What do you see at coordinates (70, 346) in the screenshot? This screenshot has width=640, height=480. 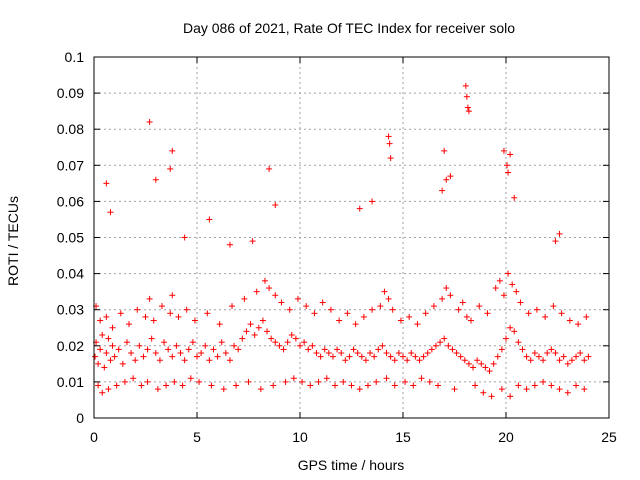 I see `y-tick-label: 0.02` at bounding box center [70, 346].